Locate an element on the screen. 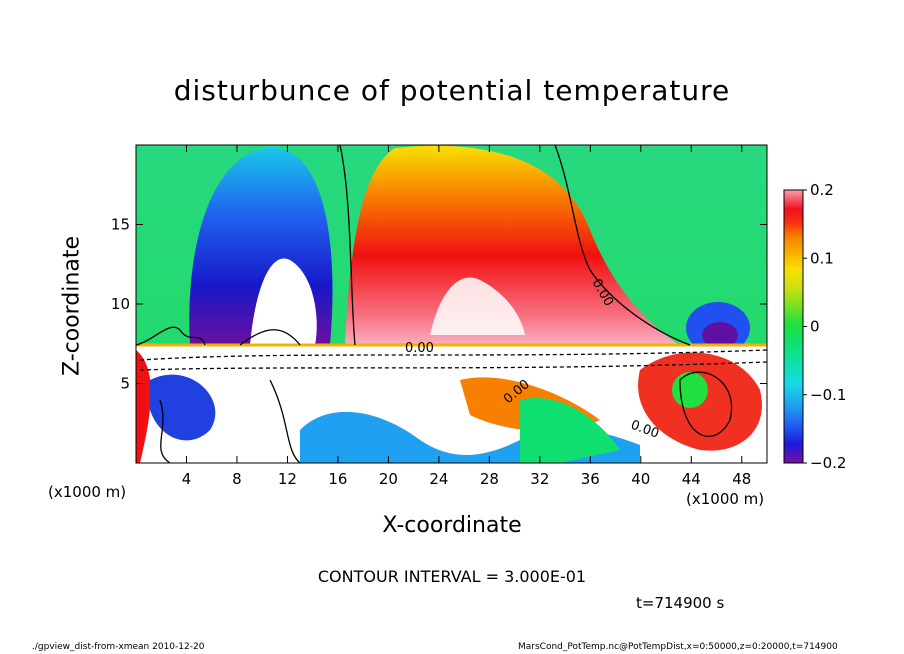 Image resolution: width=904 pixels, height=654 pixels. colorbar-tick-label: 0 is located at coordinates (815, 327).